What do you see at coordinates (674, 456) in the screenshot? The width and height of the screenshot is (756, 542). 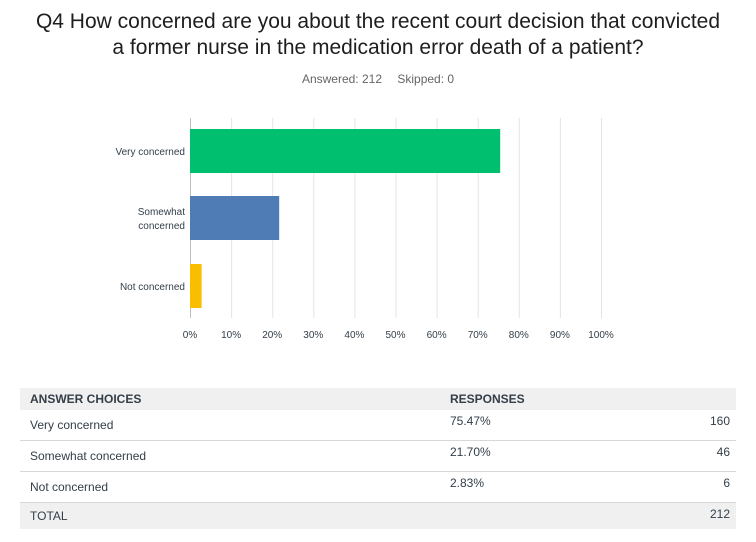 I see `response-count: 46` at bounding box center [674, 456].